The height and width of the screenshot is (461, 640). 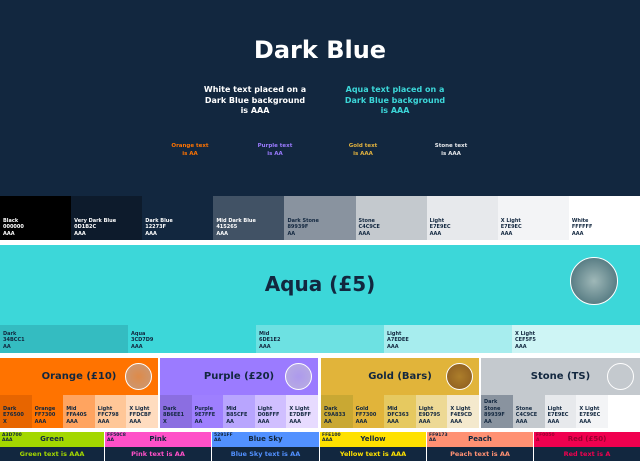 I want to click on swatch-hex: B85CFE, so click(x=237, y=415).